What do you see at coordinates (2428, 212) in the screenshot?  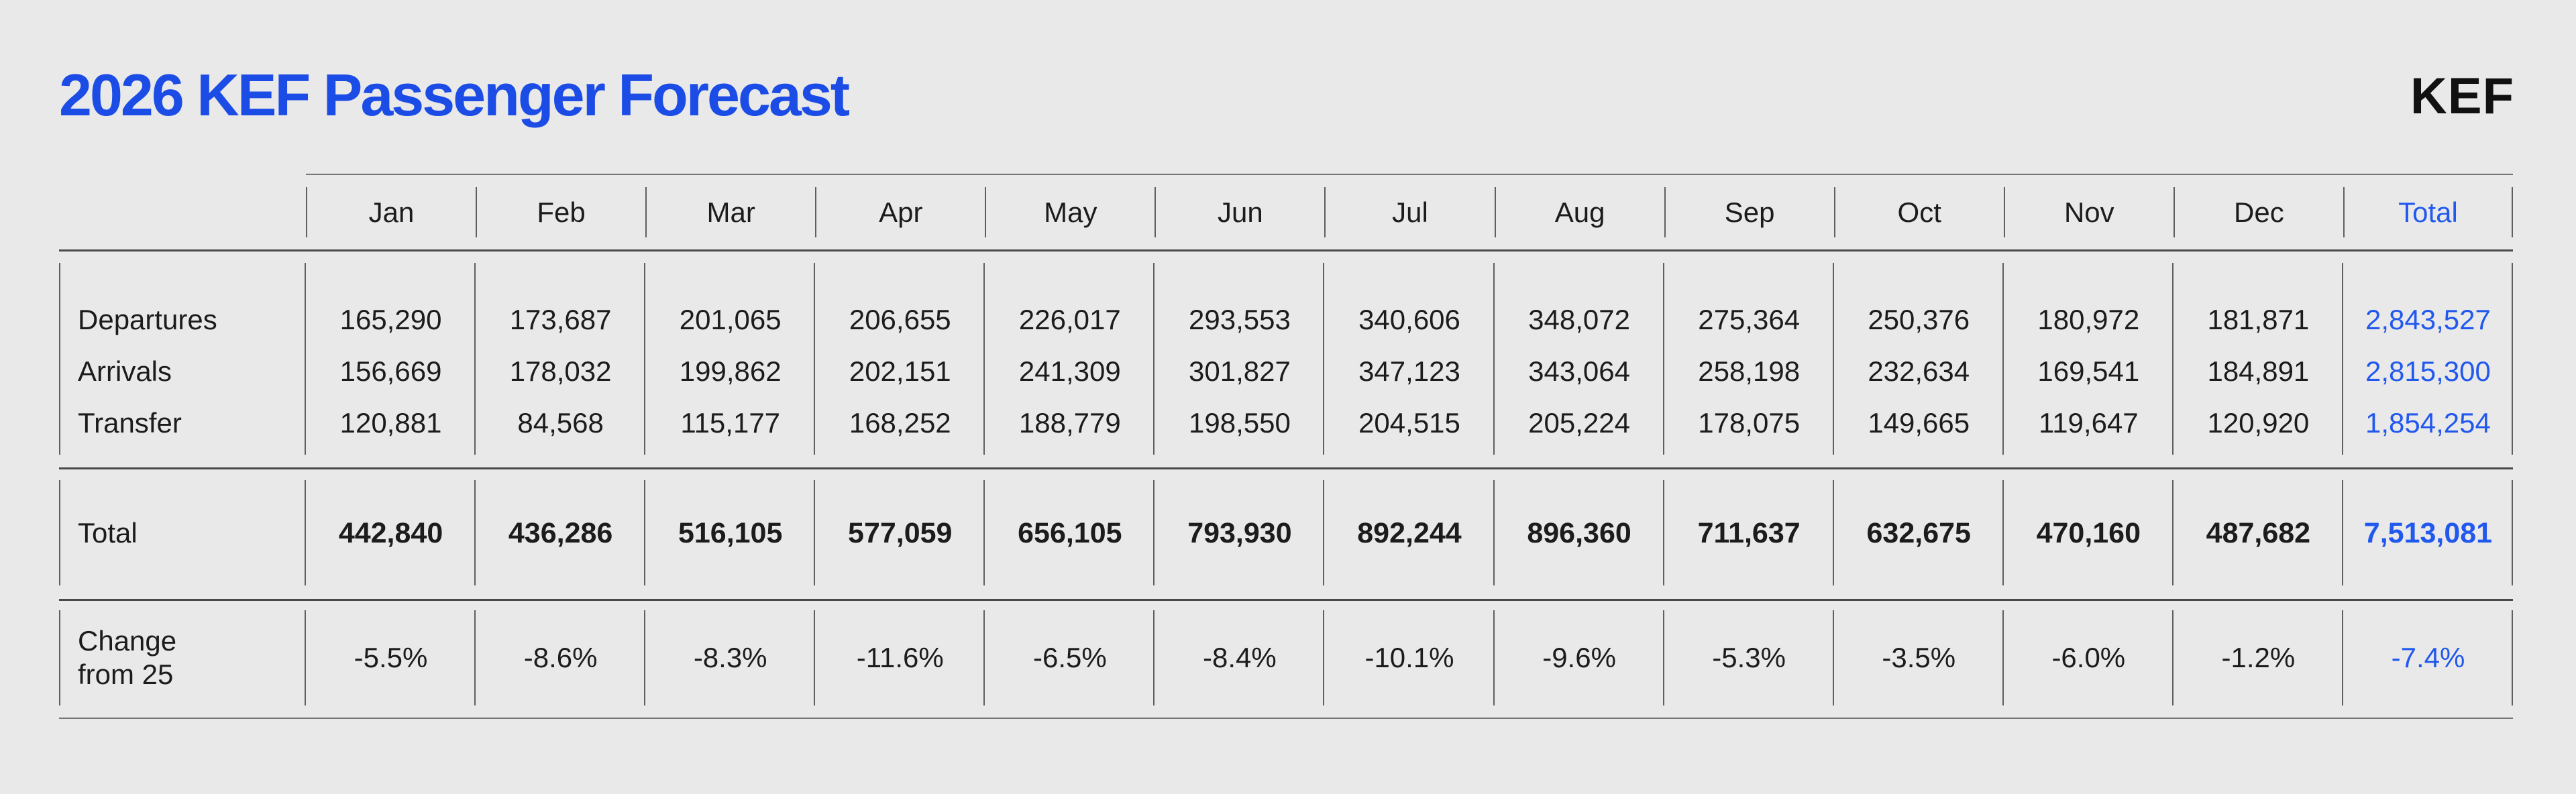 I see `column-header-total: Total` at bounding box center [2428, 212].